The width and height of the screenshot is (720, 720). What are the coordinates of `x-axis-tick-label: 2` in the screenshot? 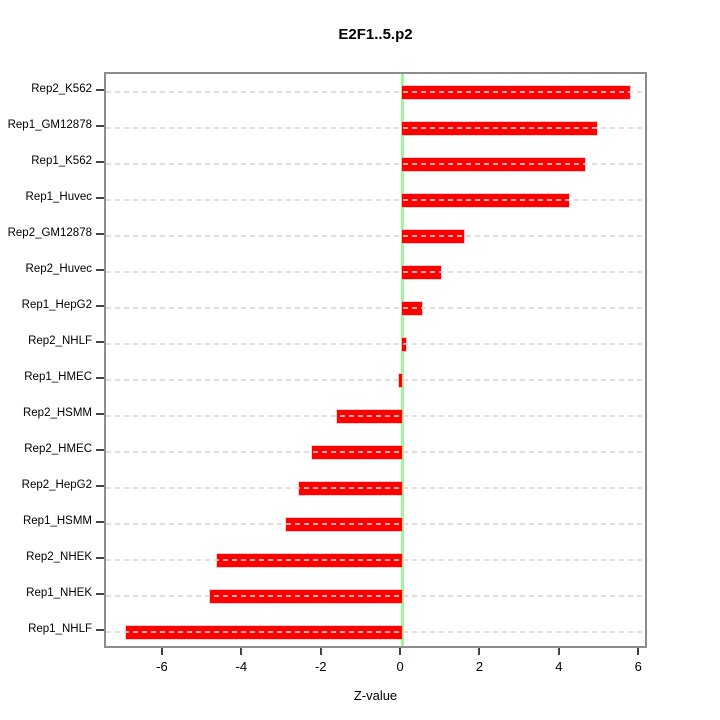 It's located at (479, 666).